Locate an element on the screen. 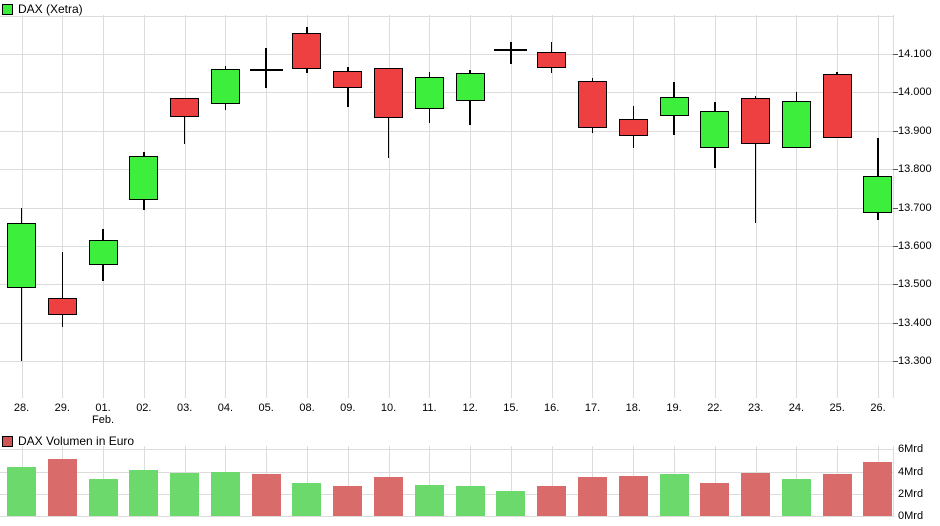 The height and width of the screenshot is (526, 940). volume-bar-08. is located at coordinates (307, 499).